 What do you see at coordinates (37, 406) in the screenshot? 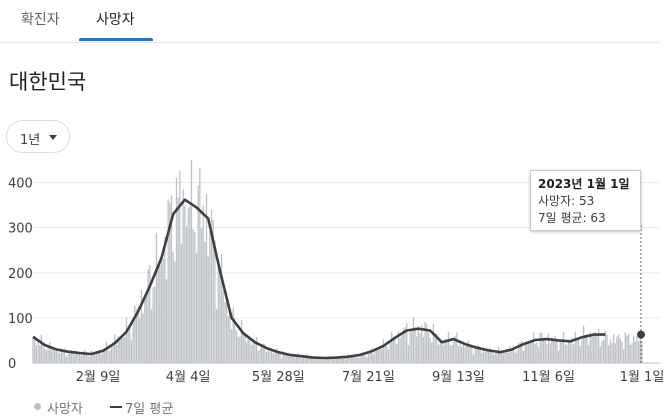
I see `legend-bar-marker` at bounding box center [37, 406].